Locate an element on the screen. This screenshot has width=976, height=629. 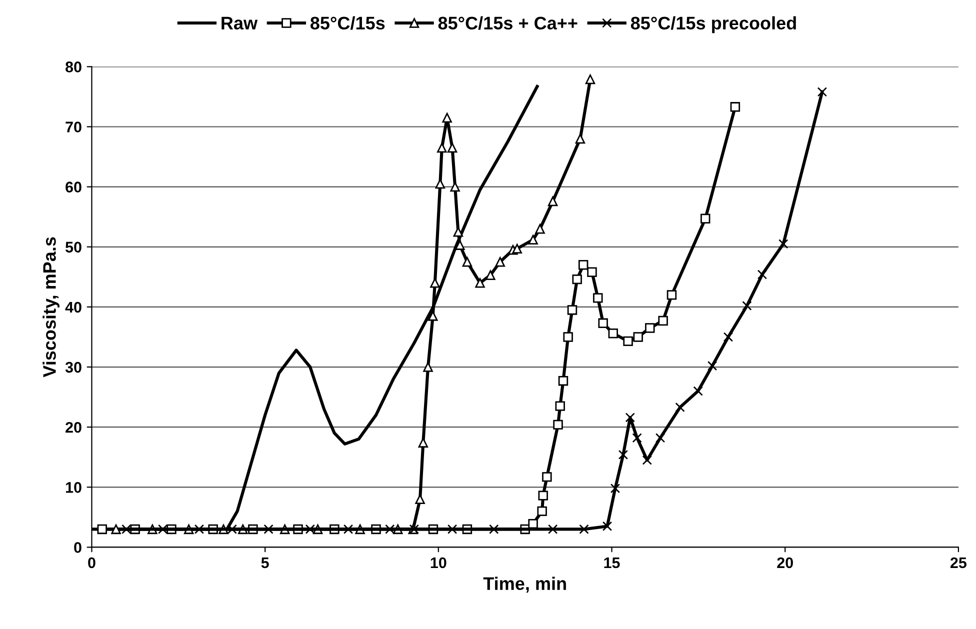
y-tick-label: 10 is located at coordinates (74, 487).